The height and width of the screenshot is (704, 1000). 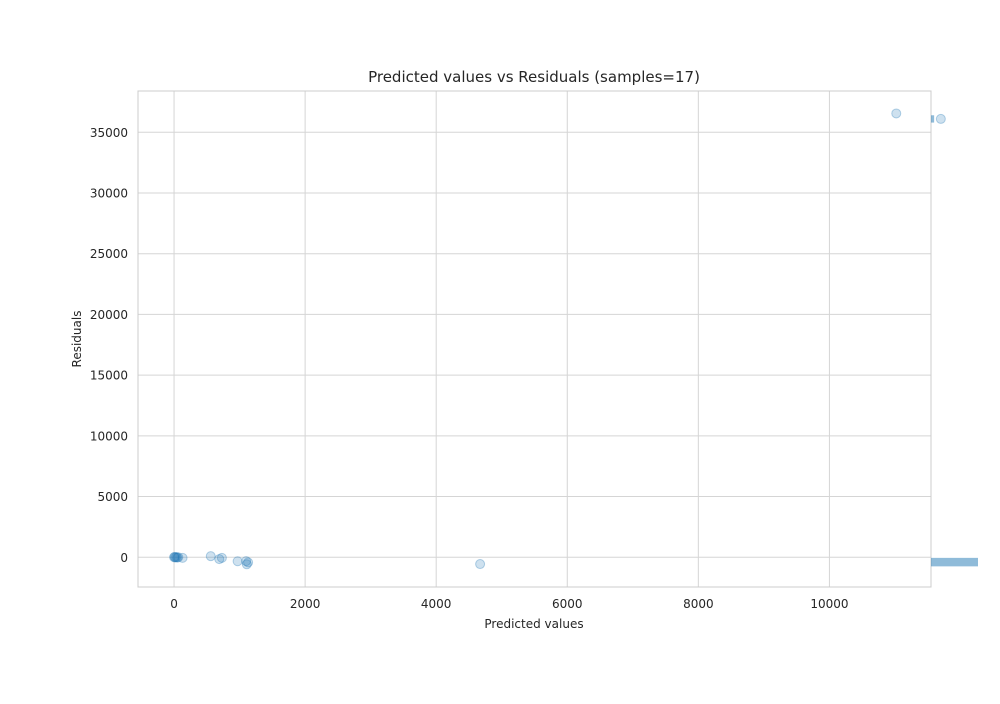 I want to click on y-tick-label: 30000, so click(x=109, y=193).